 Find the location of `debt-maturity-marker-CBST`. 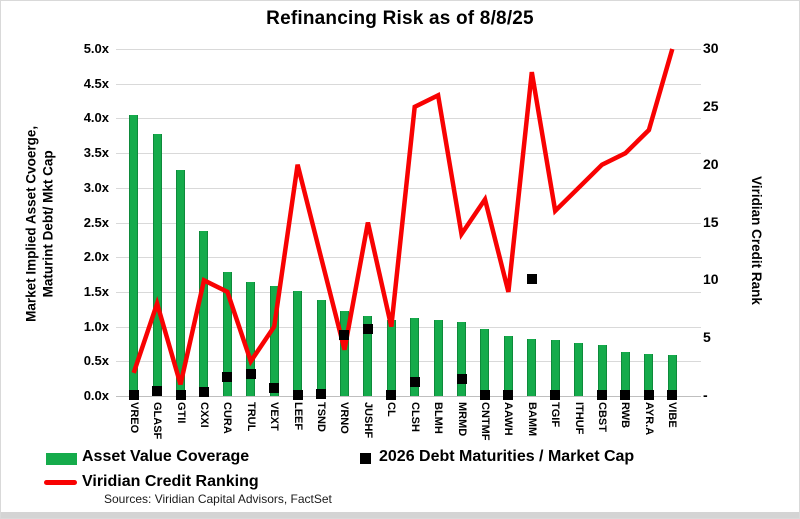

debt-maturity-marker-CBST is located at coordinates (602, 395).